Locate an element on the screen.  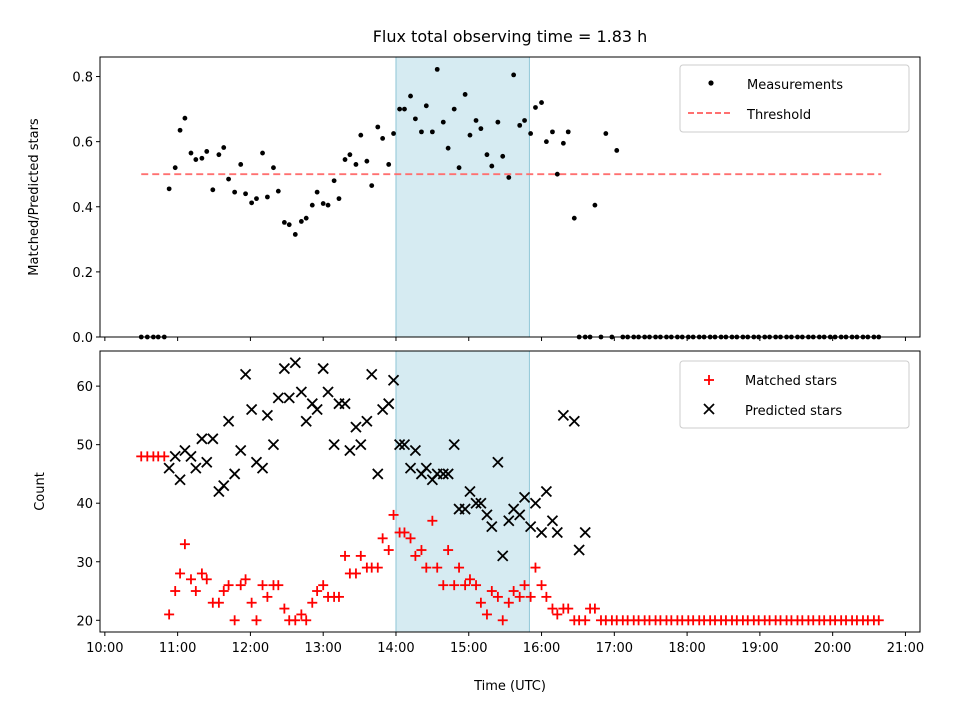
y-axis-label: Matched/Predicted stars is located at coordinates (34, 197).